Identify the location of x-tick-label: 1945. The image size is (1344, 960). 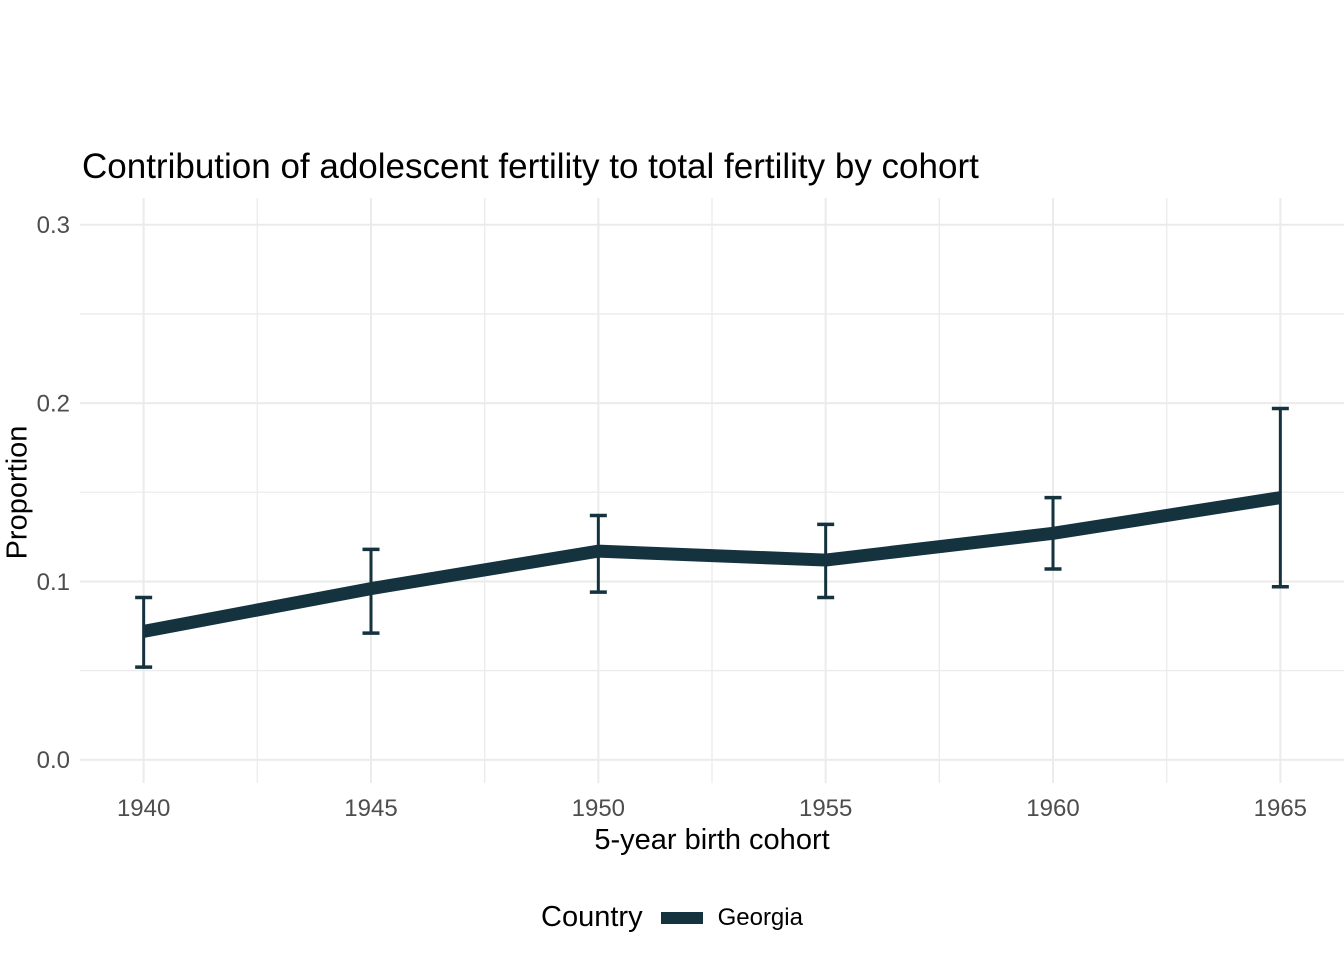
(370, 808).